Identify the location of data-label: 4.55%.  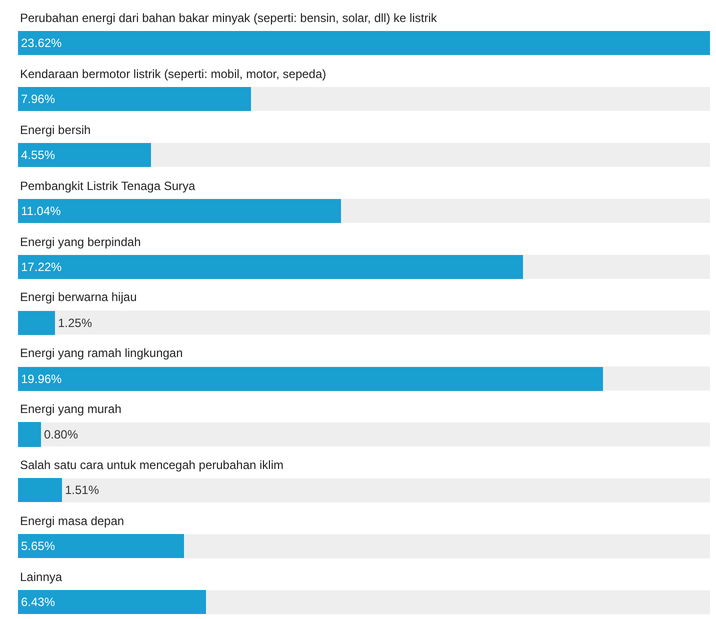
(38, 155).